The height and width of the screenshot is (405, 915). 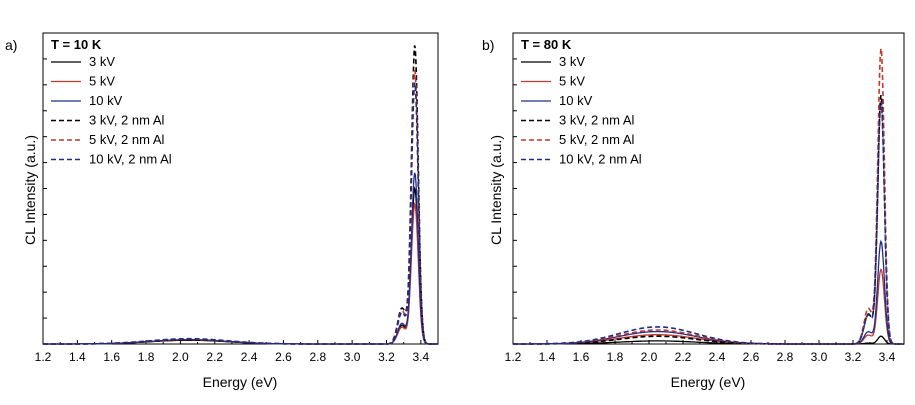 What do you see at coordinates (700, 352) in the screenshot?
I see `x-ticks-b: 1.2 1.4 1.6 1.8 2.0 2.2 2.4 2.6 2.8 3.0 3.2 3.4` at bounding box center [700, 352].